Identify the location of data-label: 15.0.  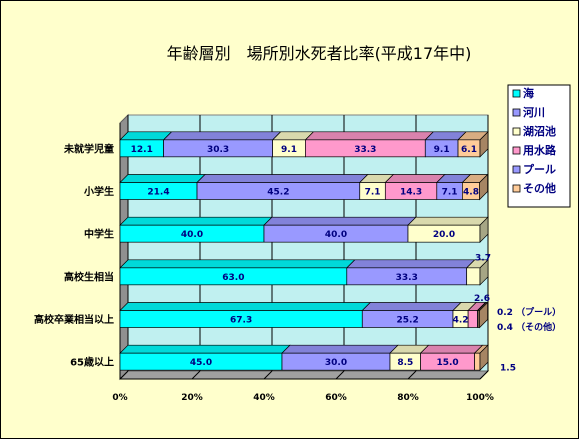
(447, 363).